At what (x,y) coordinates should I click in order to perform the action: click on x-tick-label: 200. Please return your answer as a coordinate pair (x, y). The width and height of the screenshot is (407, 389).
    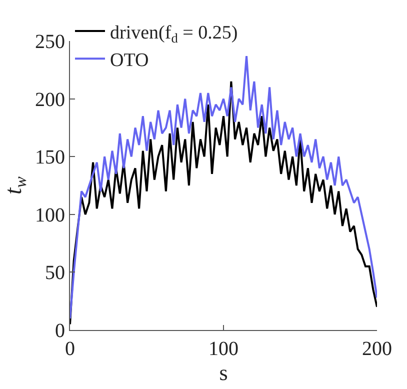
    Looking at the image, I should click on (377, 349).